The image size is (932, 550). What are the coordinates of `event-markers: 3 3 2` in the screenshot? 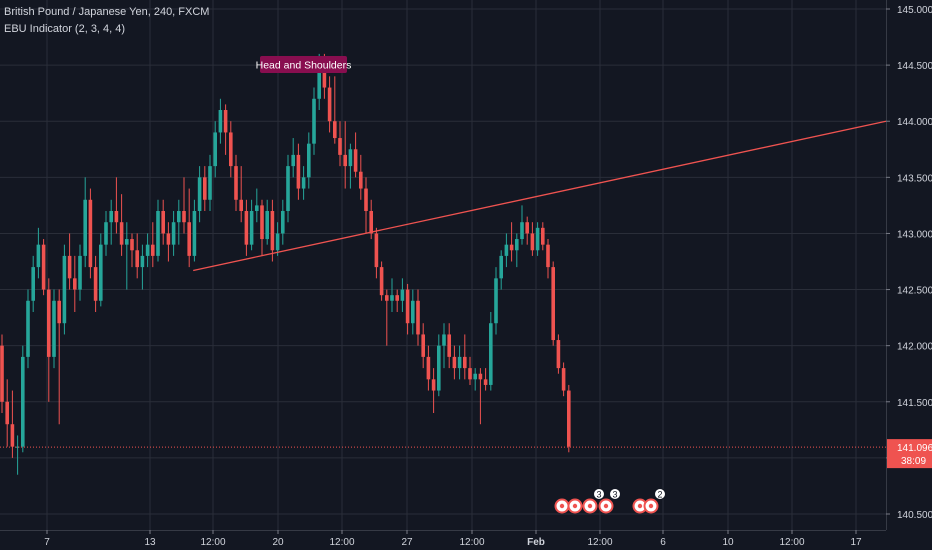 It's located at (610, 501).